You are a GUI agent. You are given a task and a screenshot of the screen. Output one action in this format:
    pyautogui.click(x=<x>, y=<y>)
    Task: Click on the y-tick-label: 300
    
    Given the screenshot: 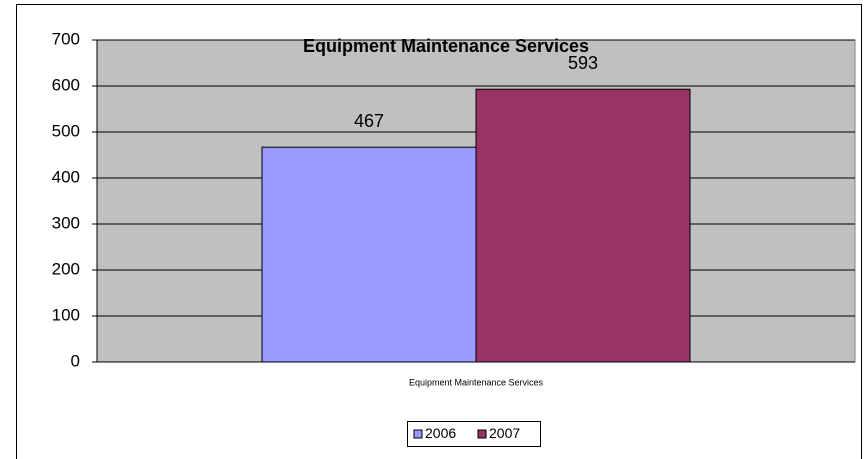 What is the action you would take?
    pyautogui.click(x=66, y=222)
    